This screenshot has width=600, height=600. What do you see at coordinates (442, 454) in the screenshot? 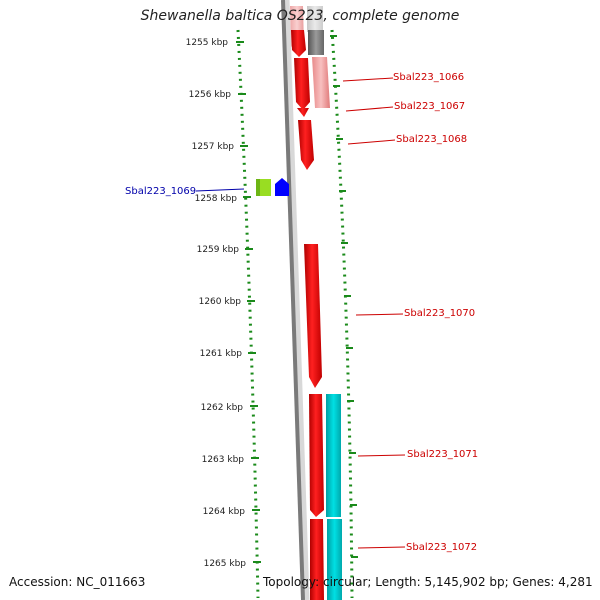
I see `gene-label-sbal223-1071: Sbal223_1071` at bounding box center [442, 454].